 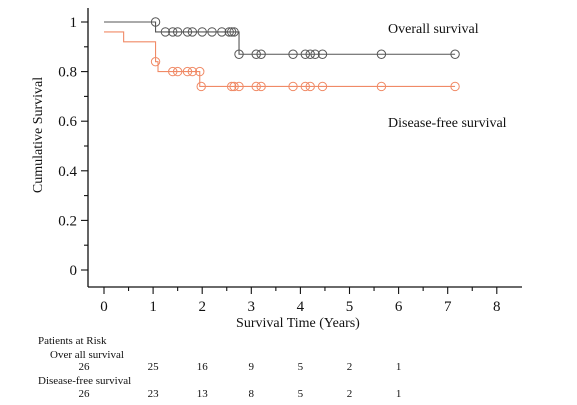 What do you see at coordinates (67, 172) in the screenshot?
I see `y-tick-label: 0.4` at bounding box center [67, 172].